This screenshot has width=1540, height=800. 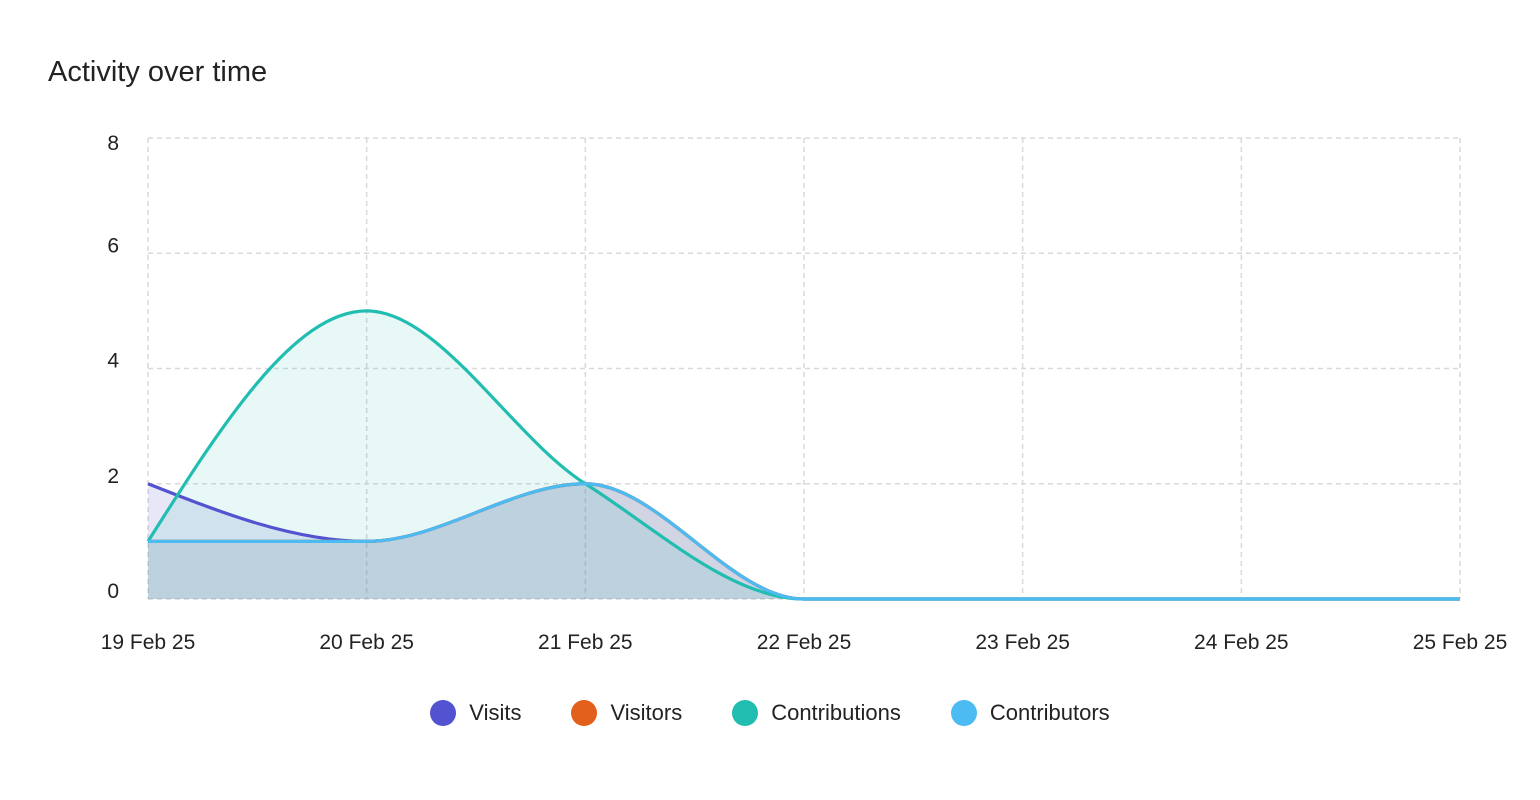 I want to click on legend: Visits Visitors Contributions Contributors, so click(x=770, y=713).